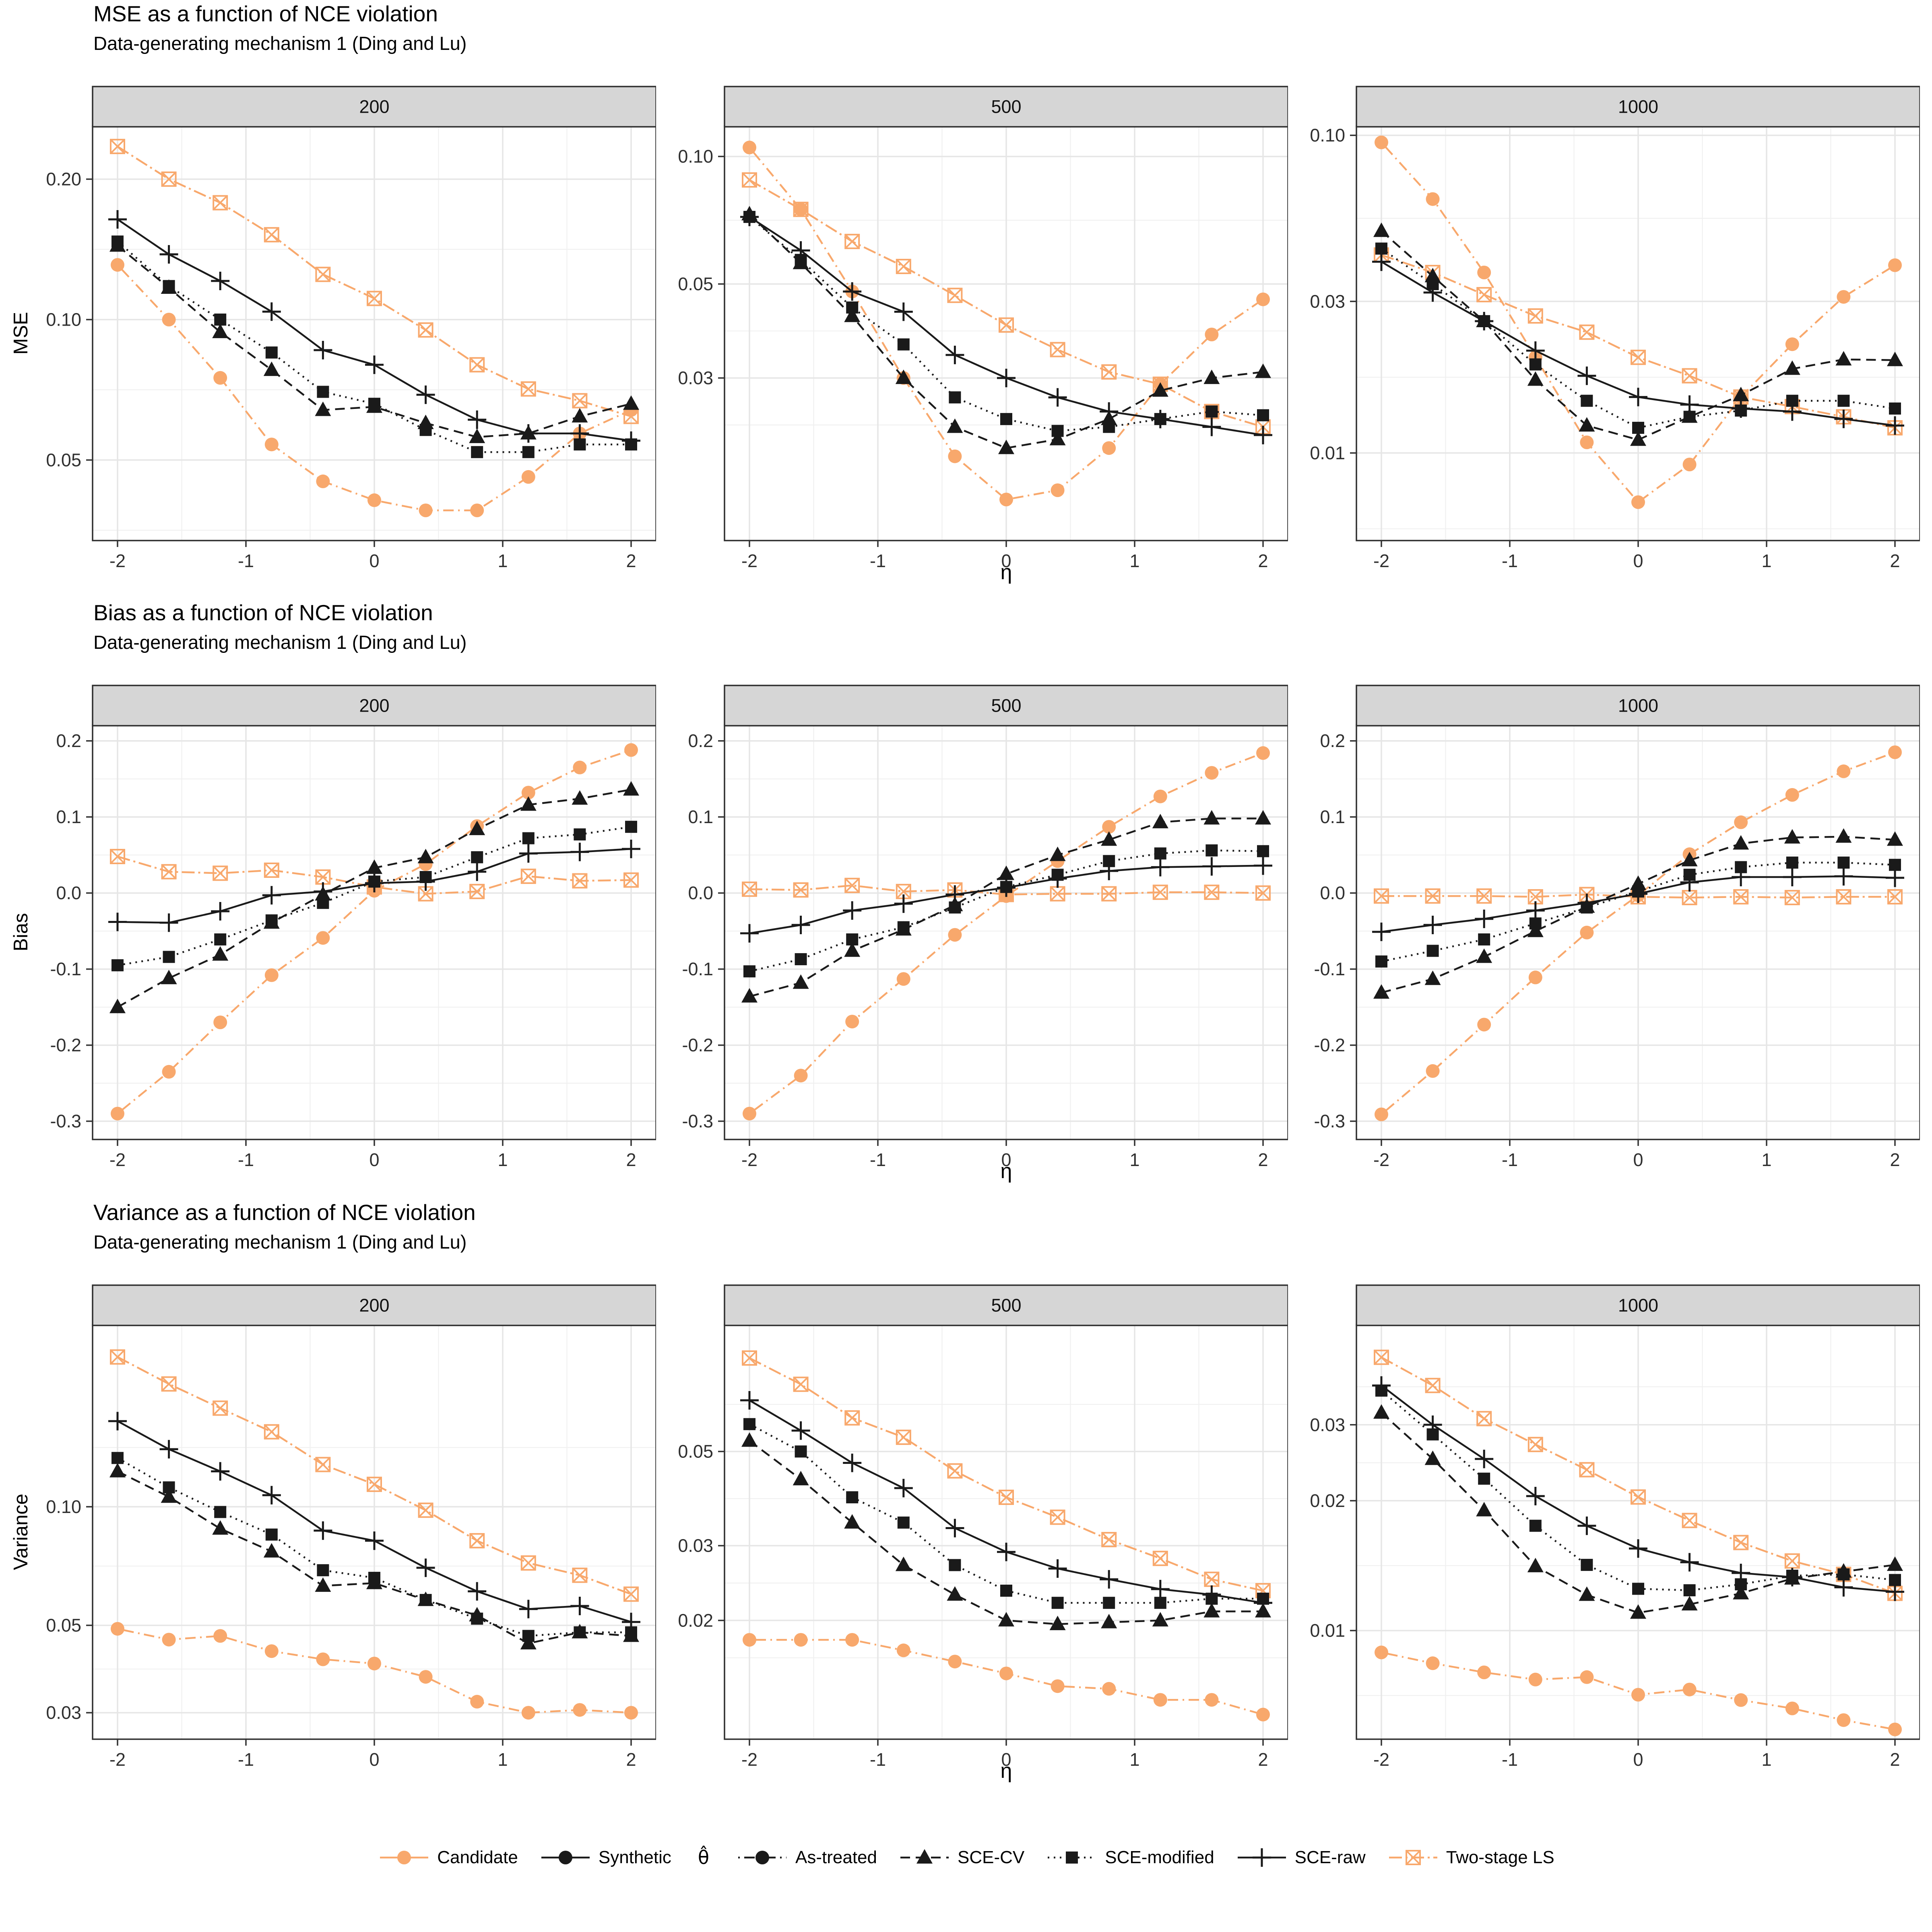 This screenshot has height=1932, width=1932. What do you see at coordinates (351, 328) in the screenshot?
I see `facet-panel-mse-200: 200 -2 -1 0 1 2 0.05 0.10 0.20` at bounding box center [351, 328].